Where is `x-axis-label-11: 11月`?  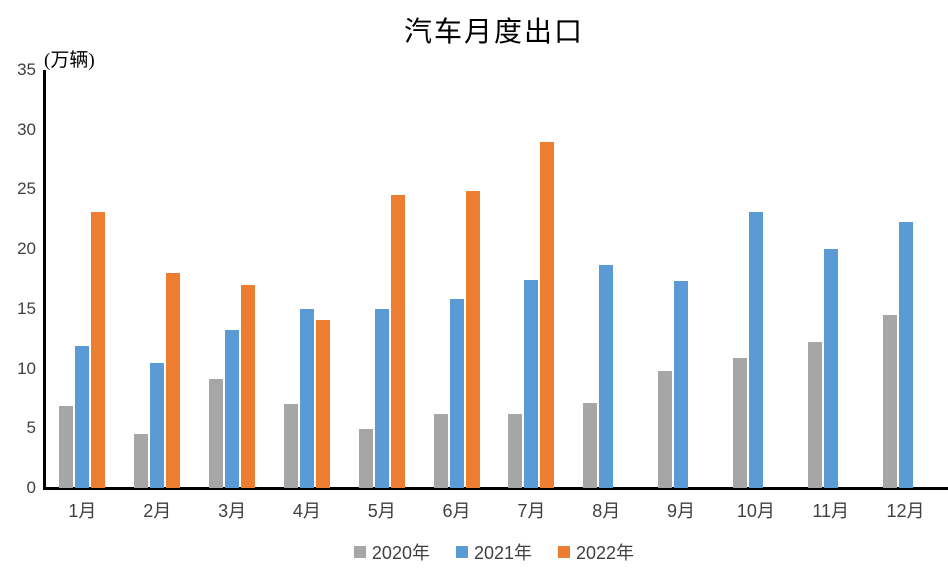 x-axis-label-11: 11月 is located at coordinates (831, 511).